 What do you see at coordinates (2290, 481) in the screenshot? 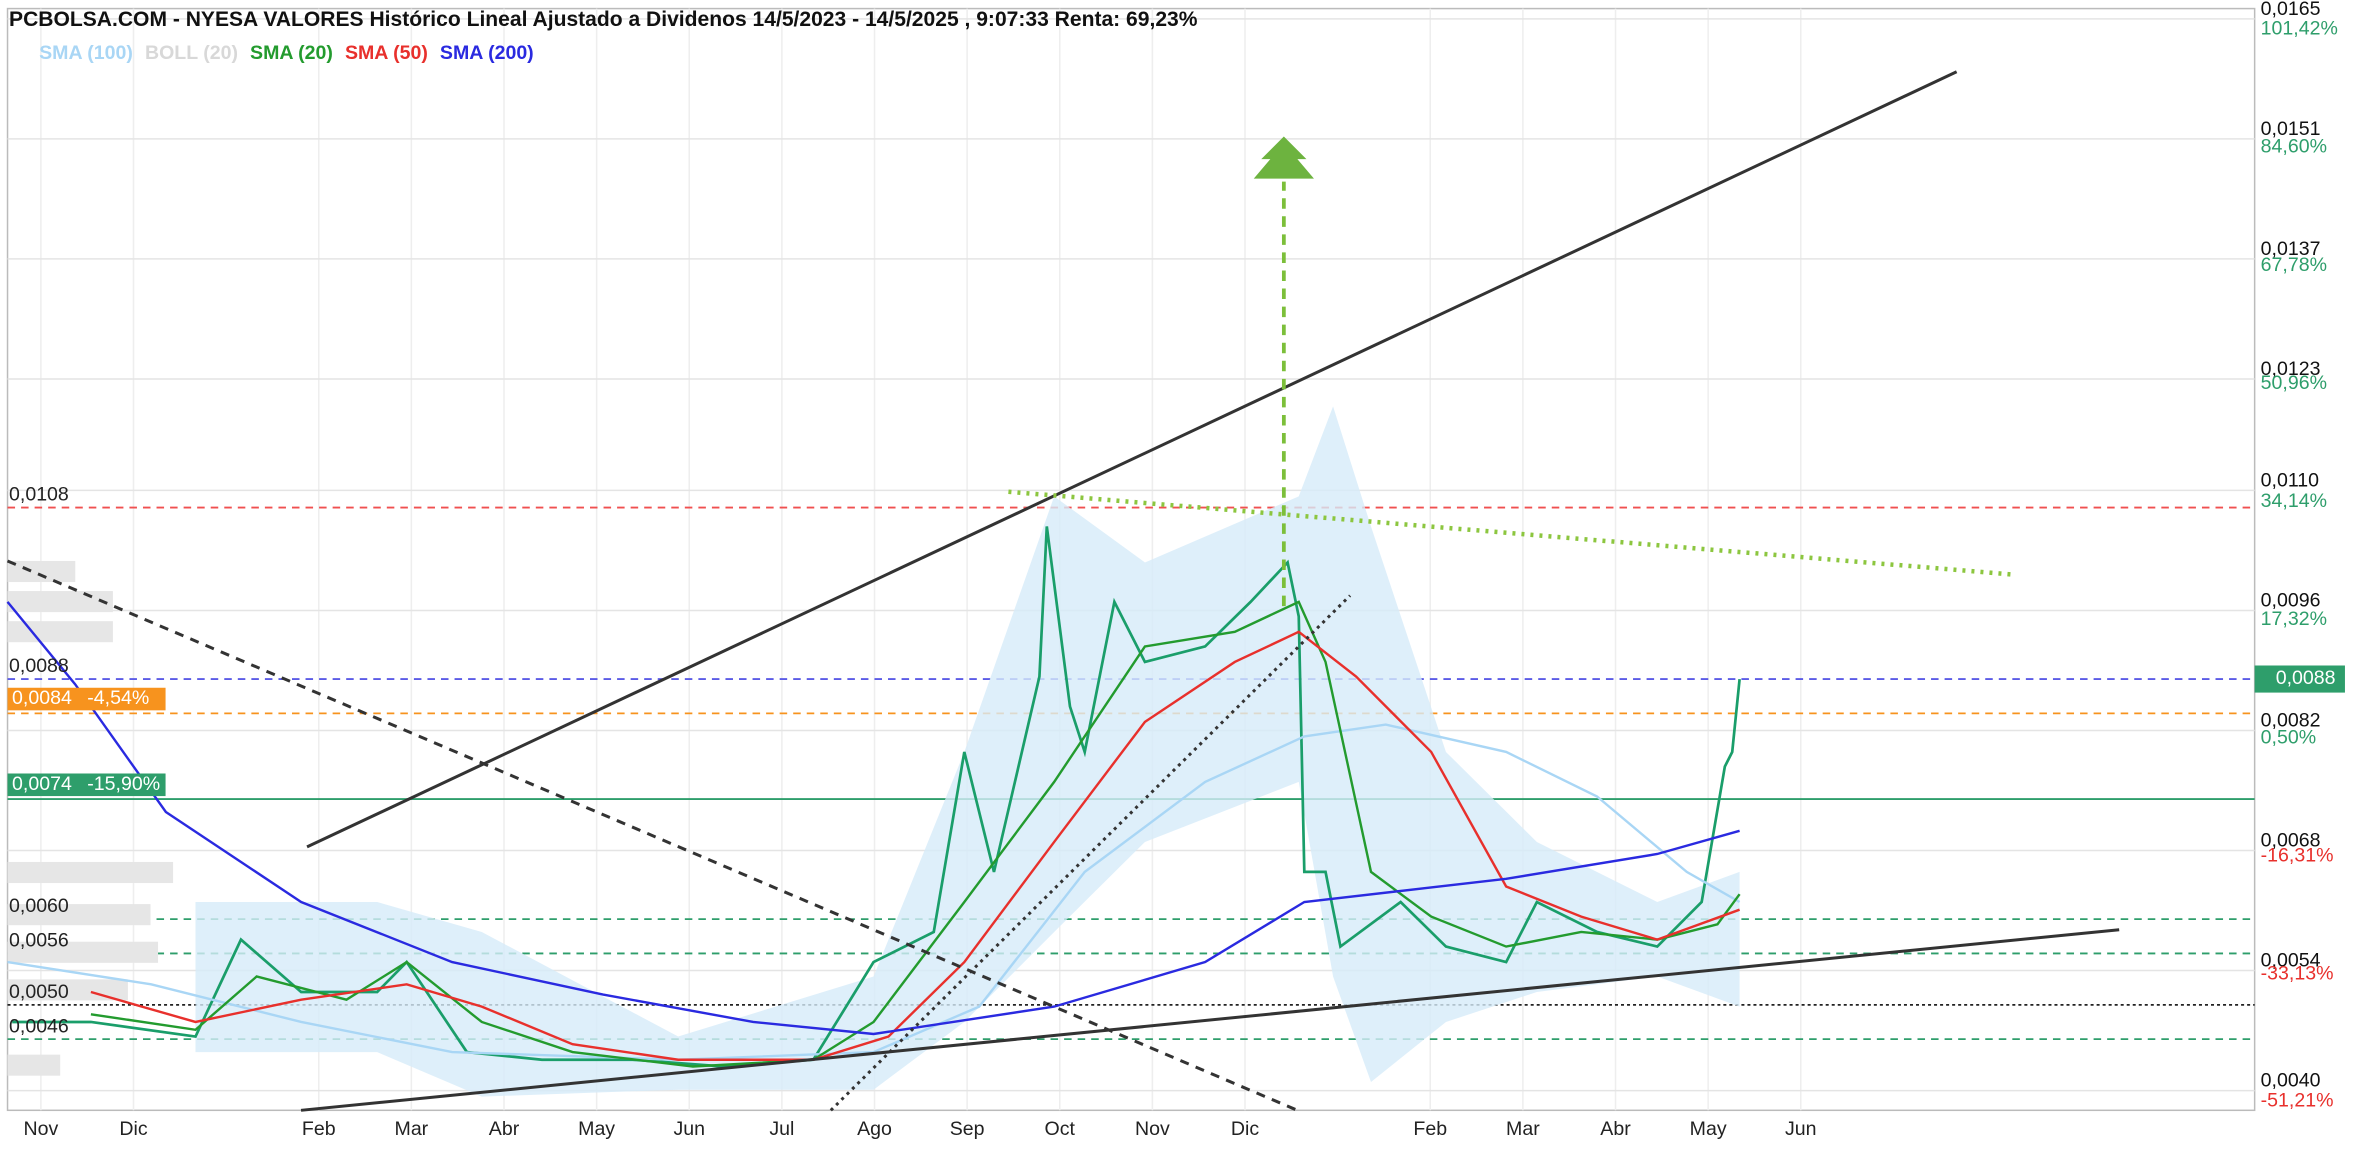
I see `y-tick-label: 0,0110` at bounding box center [2290, 481].